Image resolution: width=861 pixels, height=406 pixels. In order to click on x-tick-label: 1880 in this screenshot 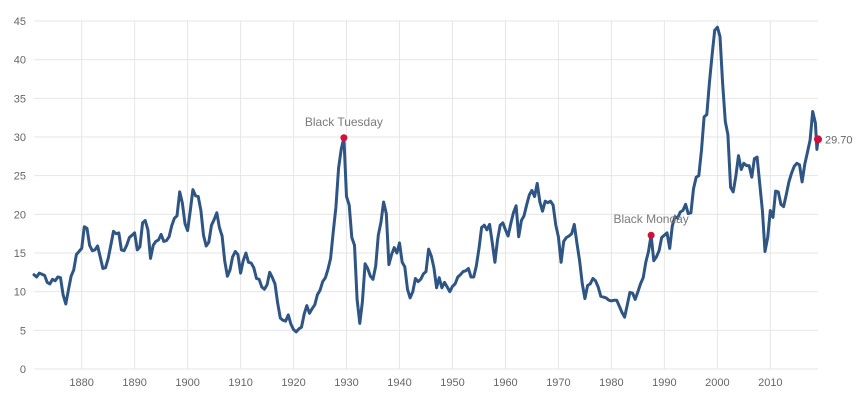, I will do `click(81, 383)`.